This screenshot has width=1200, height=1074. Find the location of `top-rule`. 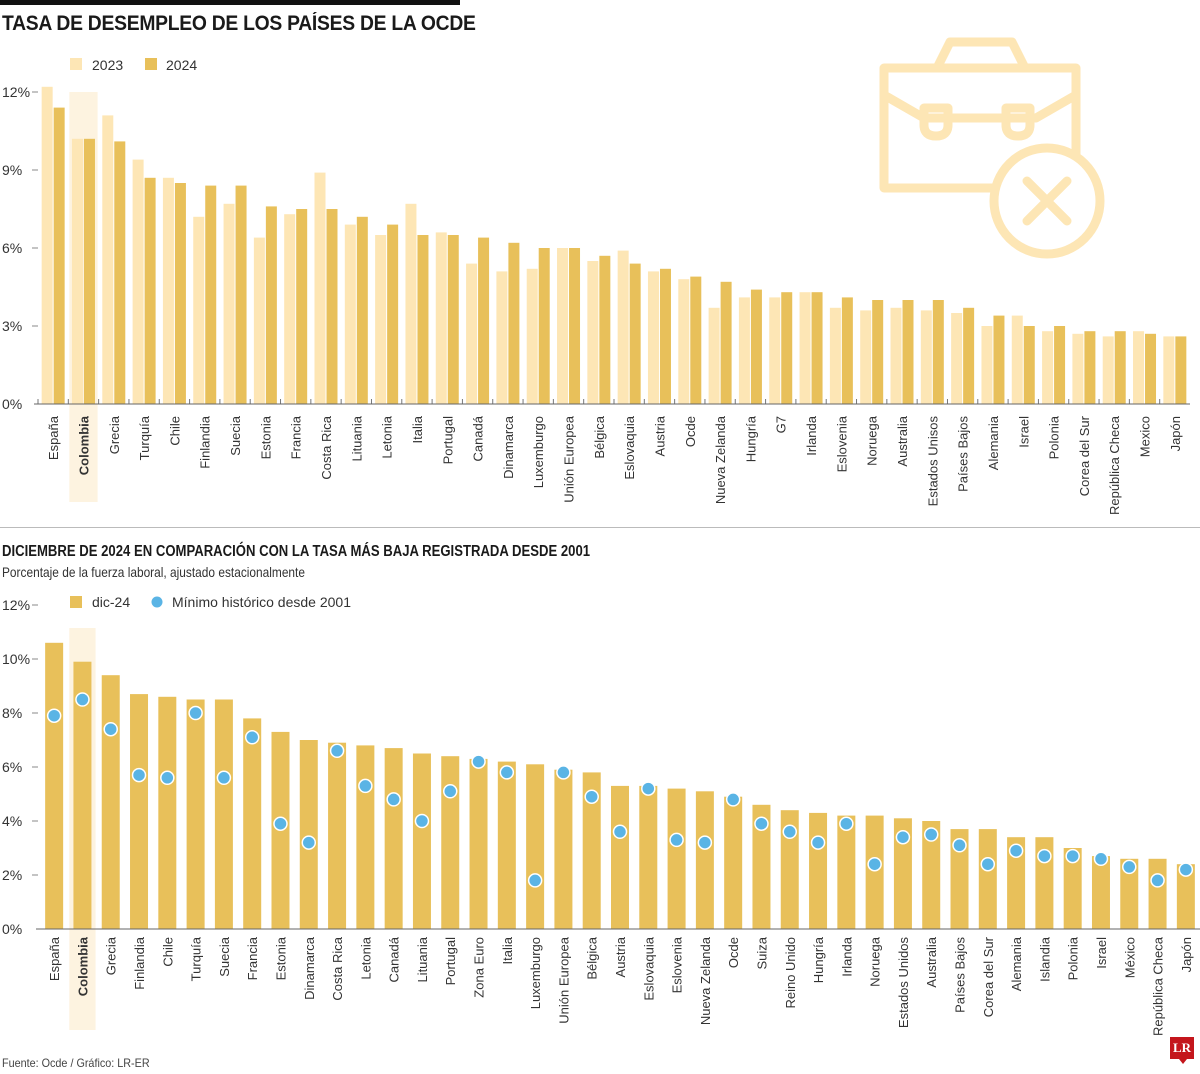

top-rule is located at coordinates (230, 2).